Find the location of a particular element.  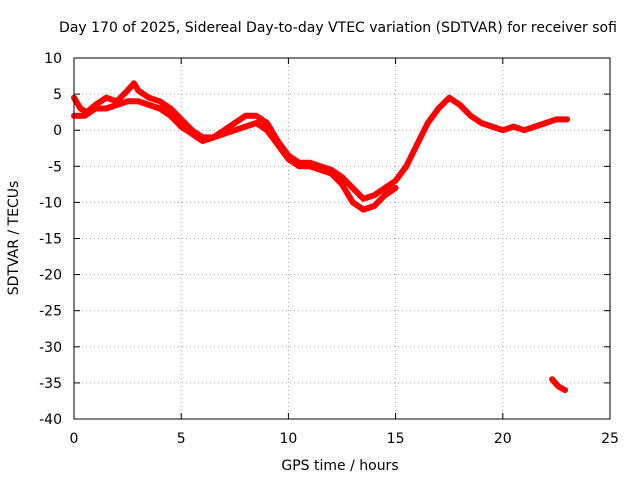

x-tick-label: 5 is located at coordinates (181, 439).